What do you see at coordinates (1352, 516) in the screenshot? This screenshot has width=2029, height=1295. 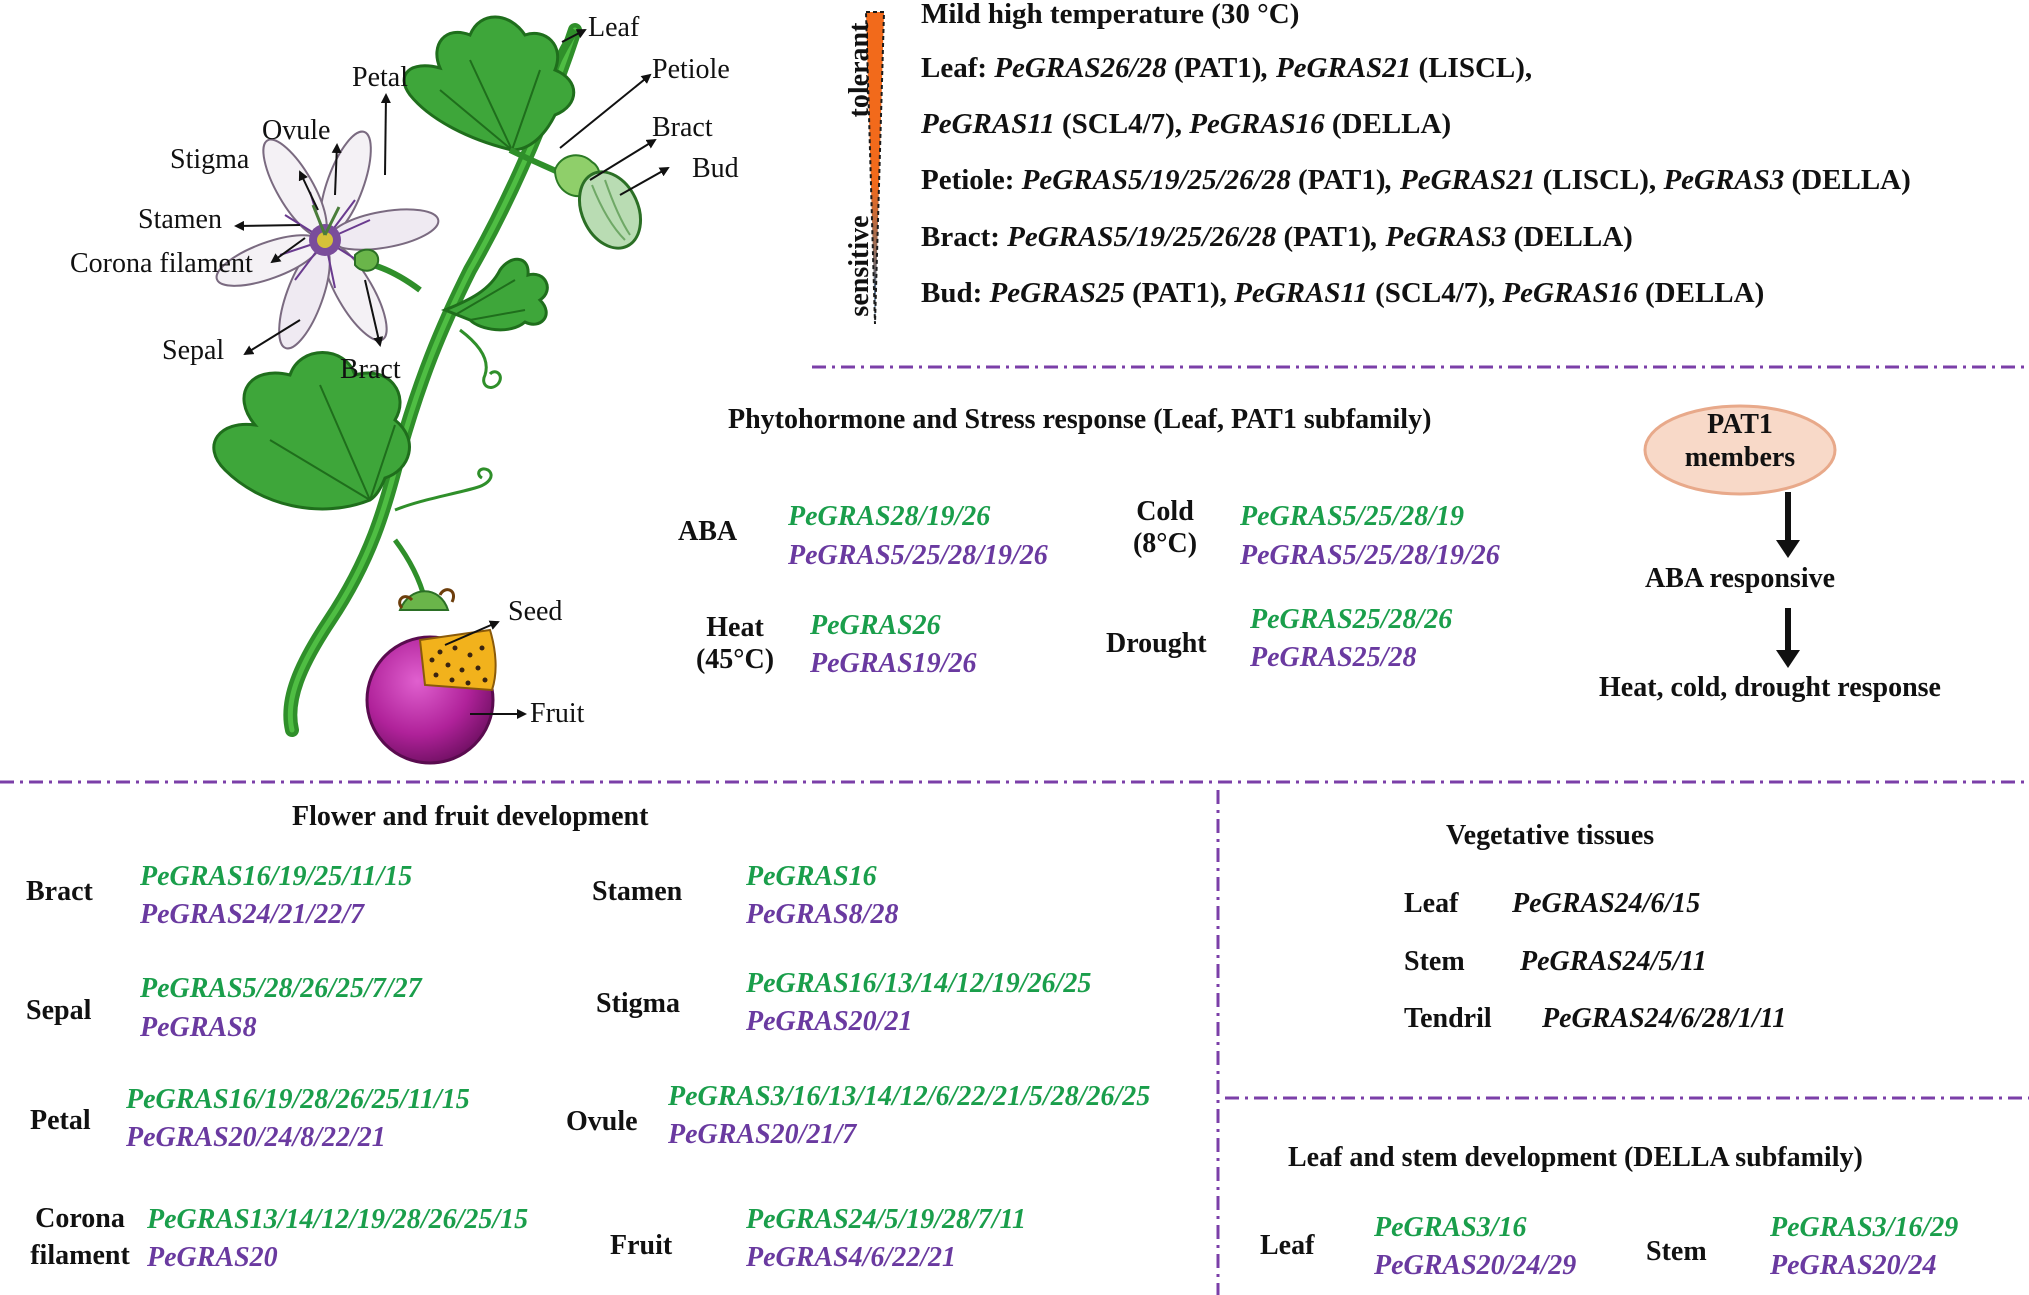 I see `cold-up: PeGRAS5/25/28/19` at bounding box center [1352, 516].